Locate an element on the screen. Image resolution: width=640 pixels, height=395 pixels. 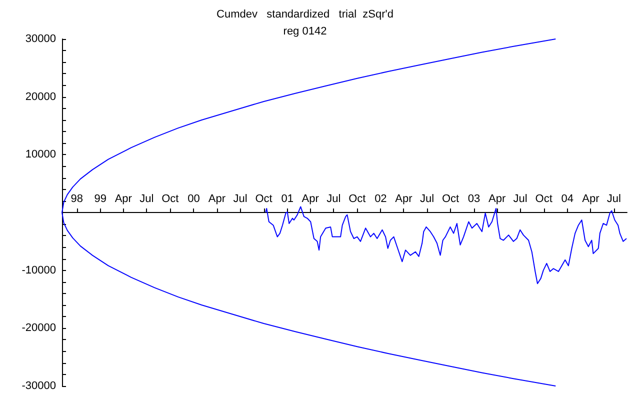
y-tick-label: 10000 is located at coordinates (40, 154).